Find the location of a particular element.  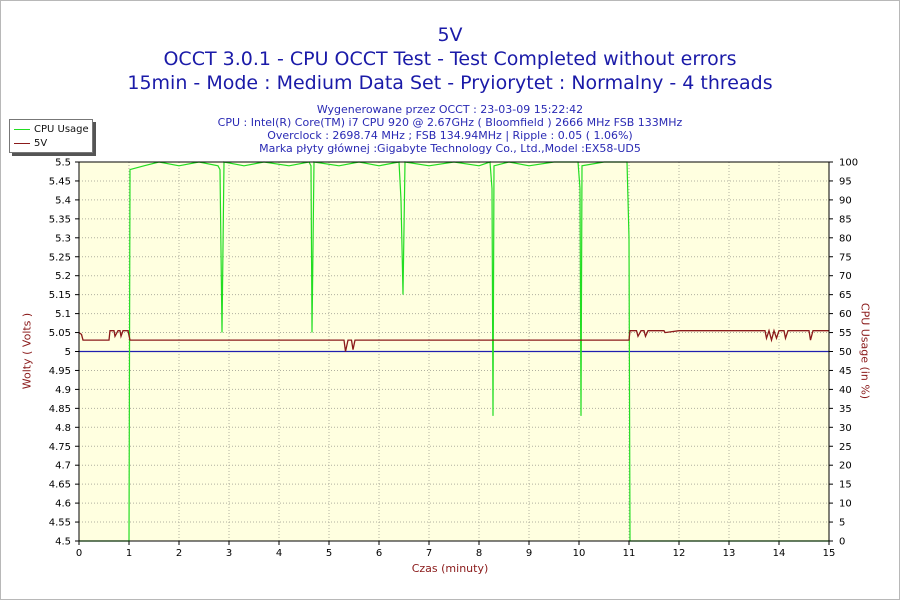

x-tick-label: 7 is located at coordinates (429, 553).